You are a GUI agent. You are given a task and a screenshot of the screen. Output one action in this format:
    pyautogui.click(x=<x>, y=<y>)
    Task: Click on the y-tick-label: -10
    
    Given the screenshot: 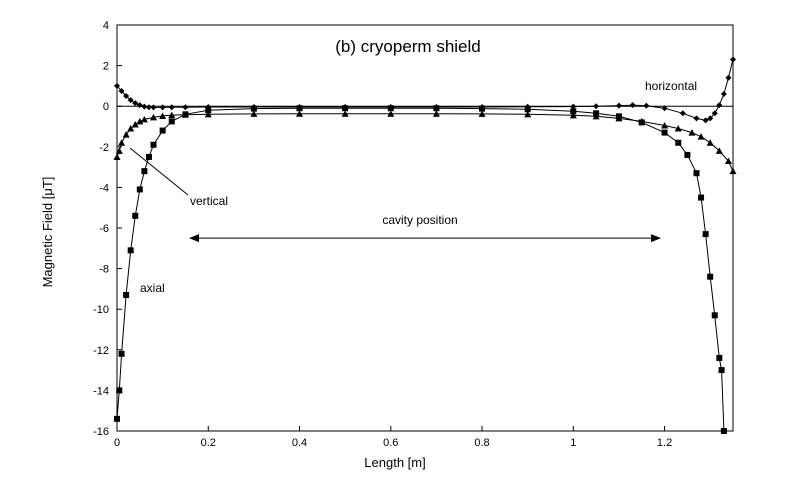 What is the action you would take?
    pyautogui.click(x=101, y=310)
    